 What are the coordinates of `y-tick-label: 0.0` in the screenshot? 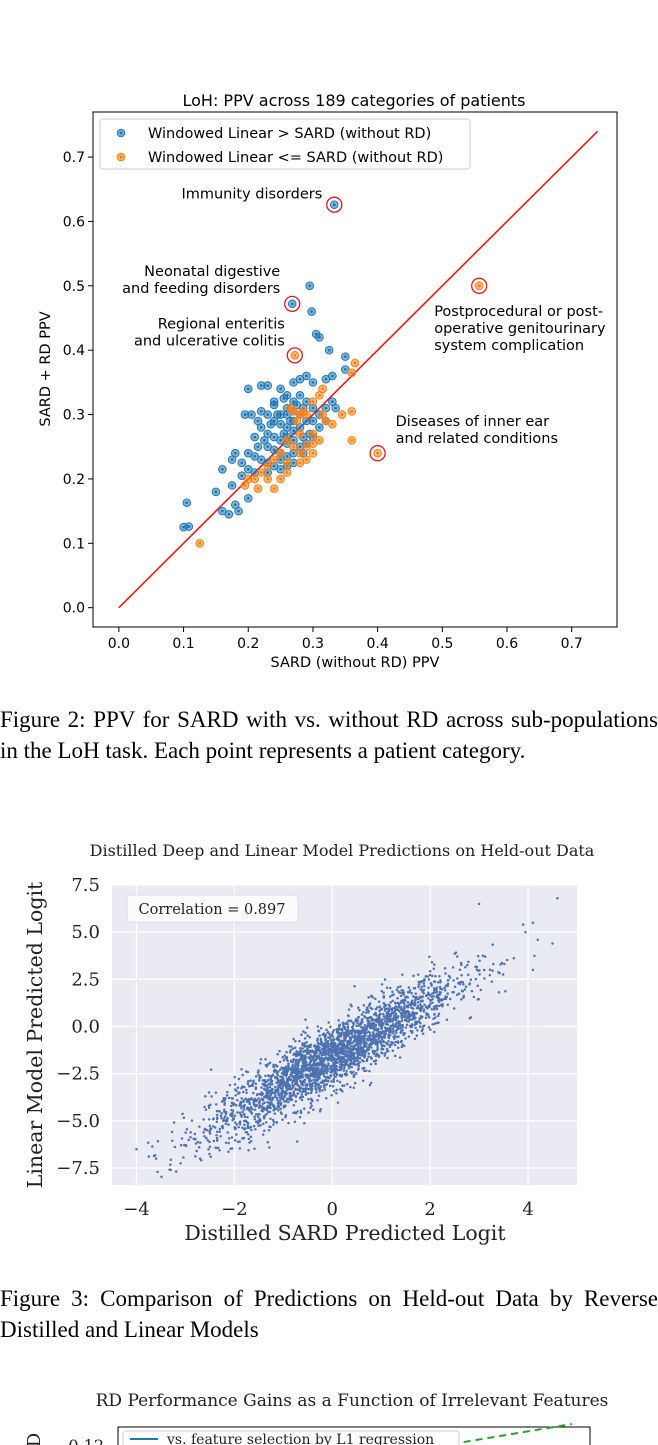 It's located at (85, 1027).